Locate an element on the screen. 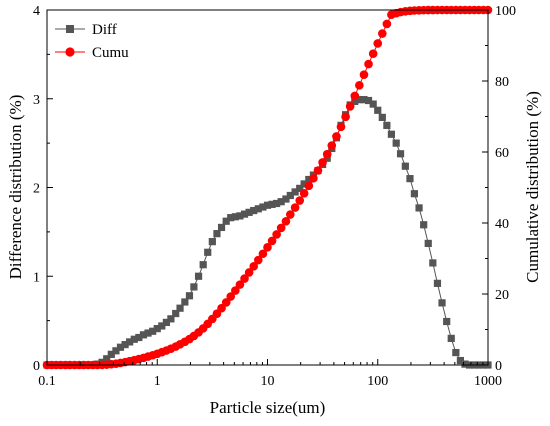 The height and width of the screenshot is (426, 550). legend-cumu-label: Cumu is located at coordinates (110, 53).